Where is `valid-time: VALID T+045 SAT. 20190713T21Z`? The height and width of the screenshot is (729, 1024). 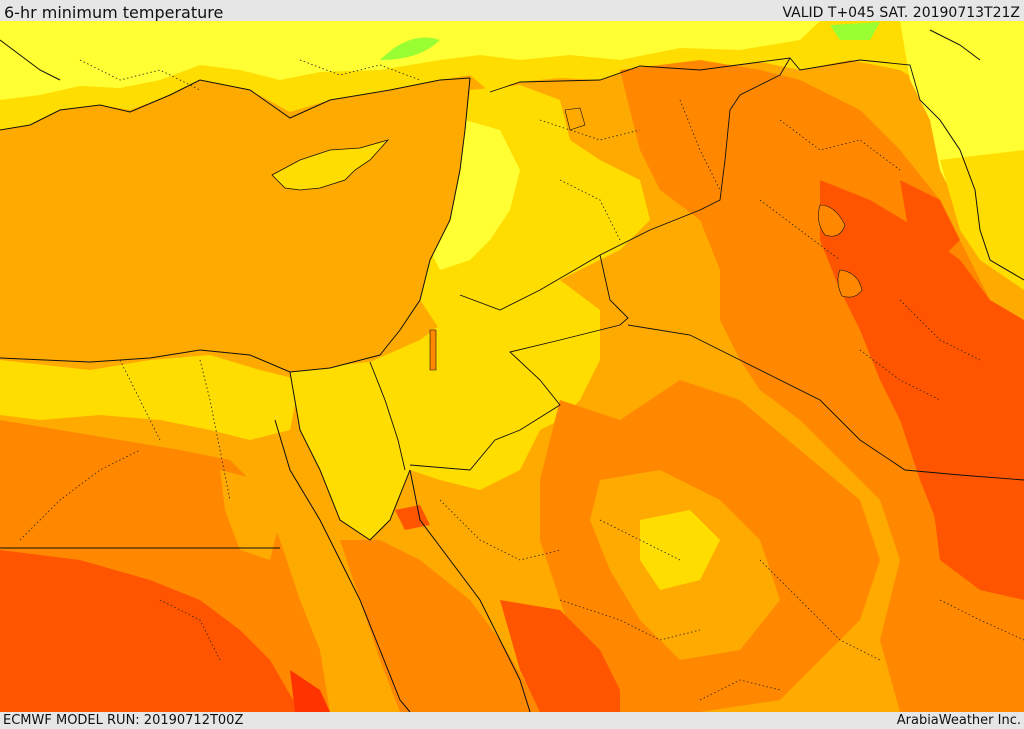 valid-time: VALID T+045 SAT. 20190713T21Z is located at coordinates (901, 13).